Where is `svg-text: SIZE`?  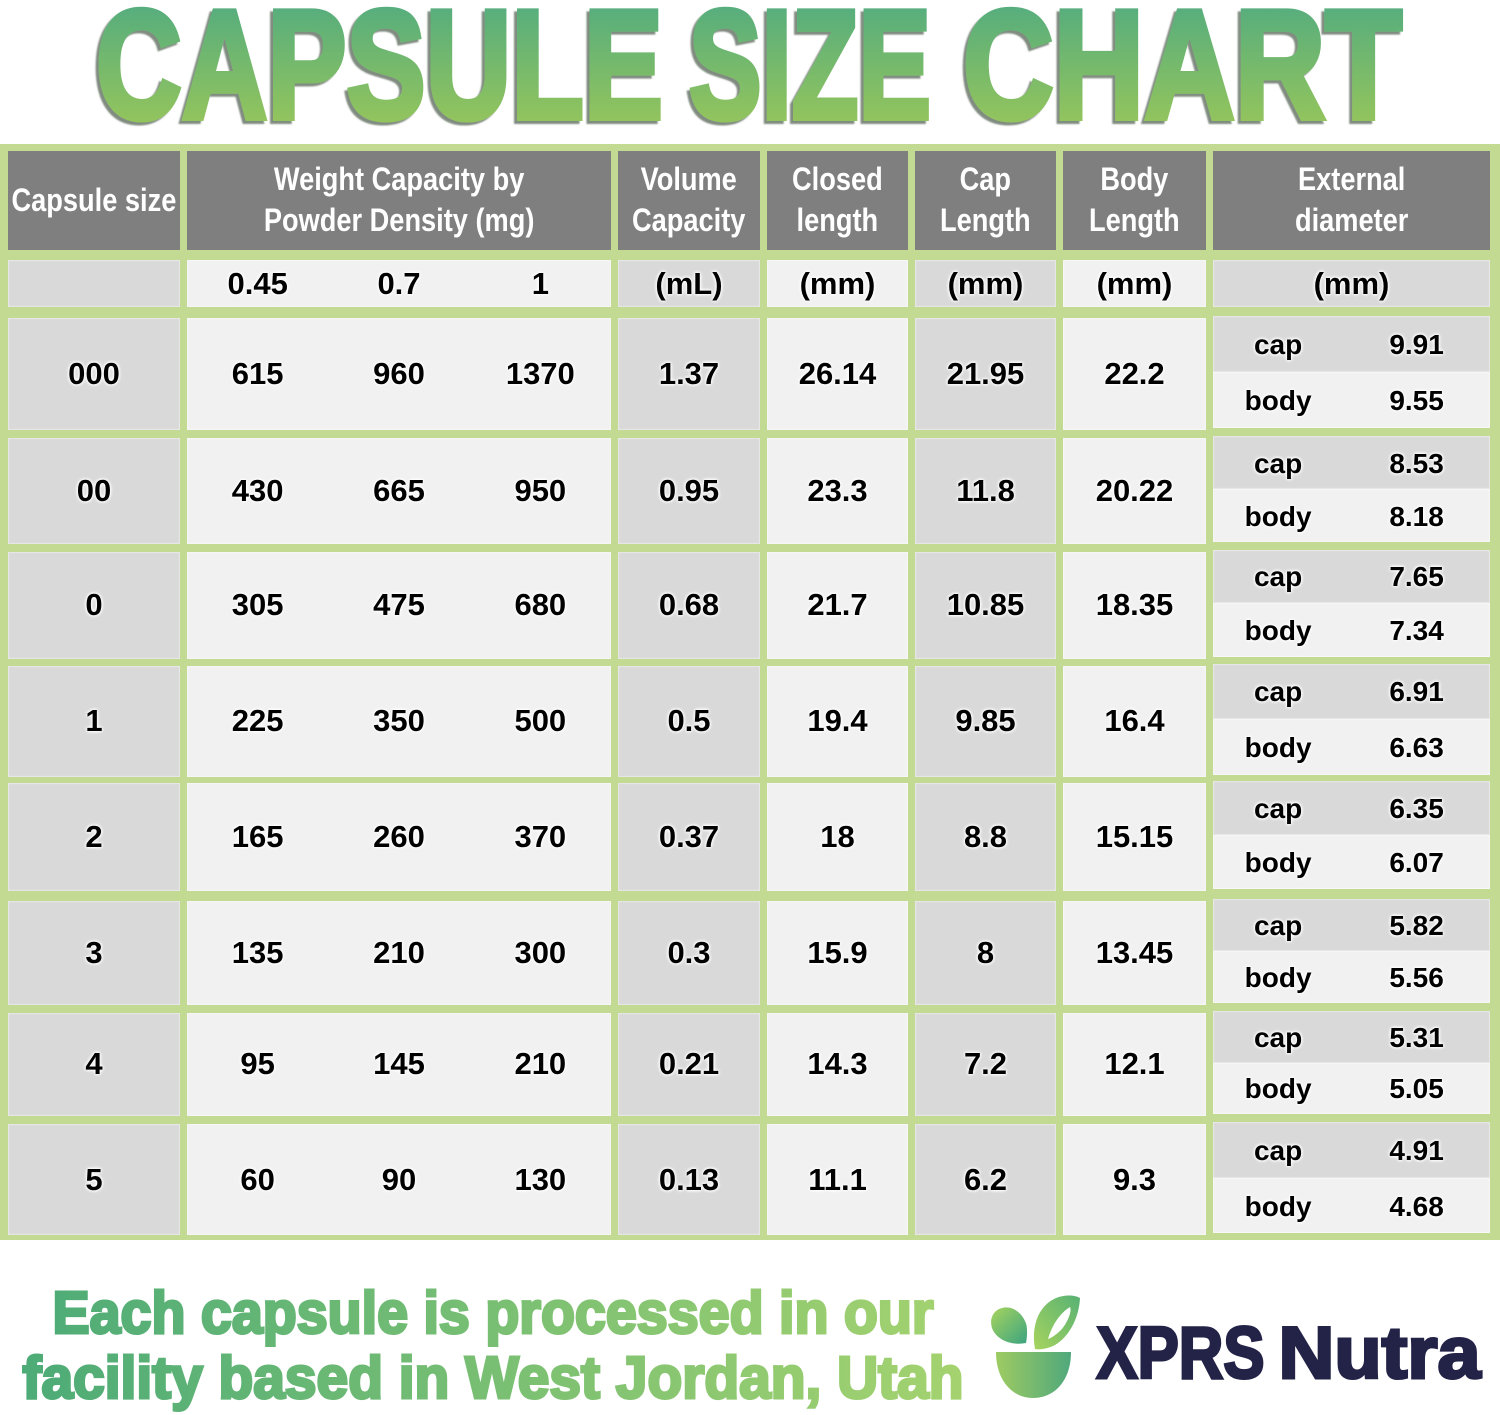 svg-text: SIZE is located at coordinates (810, 72).